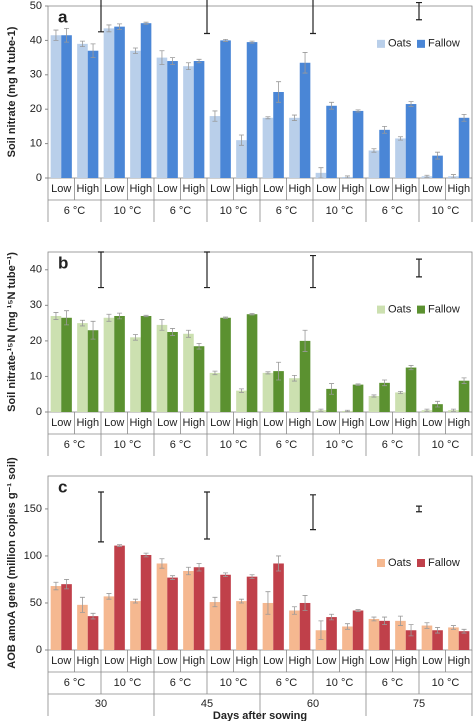  I want to click on y-tick-label: 0, so click(39, 650).